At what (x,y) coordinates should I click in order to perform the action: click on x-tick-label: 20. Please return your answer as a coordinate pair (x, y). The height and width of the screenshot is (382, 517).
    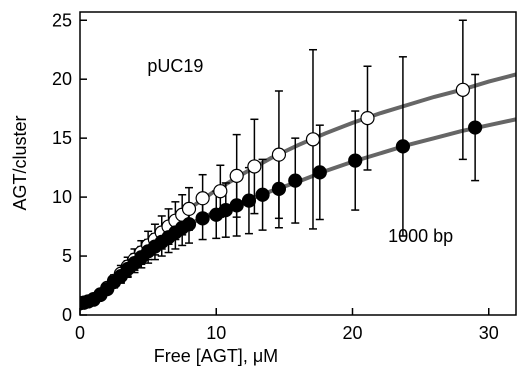
    Looking at the image, I should click on (352, 333).